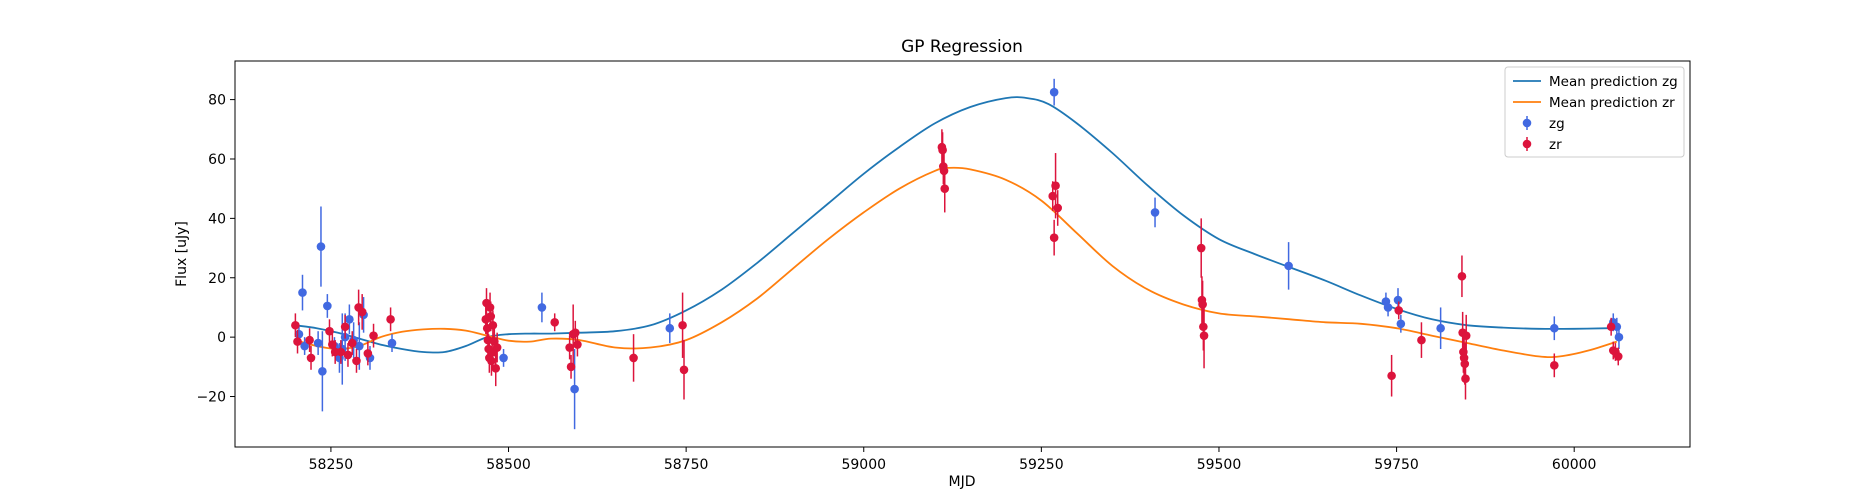 The height and width of the screenshot is (500, 1875). What do you see at coordinates (1613, 82) in the screenshot?
I see `legend-label-0: Mean prediction zg` at bounding box center [1613, 82].